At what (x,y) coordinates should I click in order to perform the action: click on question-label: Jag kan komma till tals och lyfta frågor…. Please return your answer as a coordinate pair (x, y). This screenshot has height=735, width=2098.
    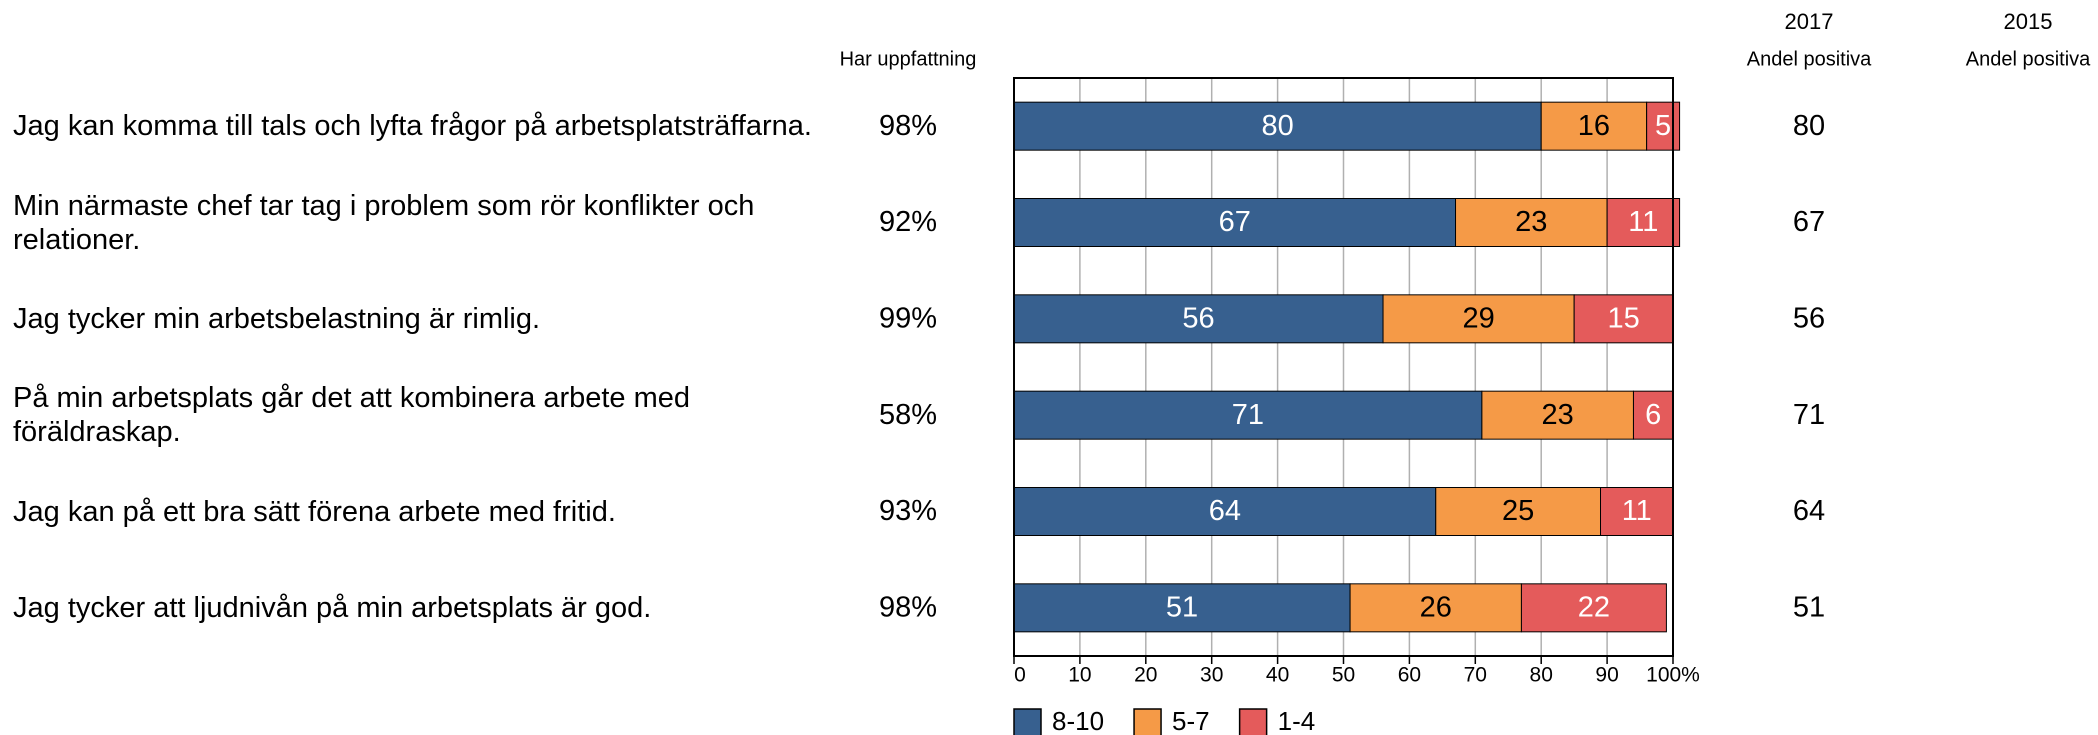
    Looking at the image, I should click on (412, 126).